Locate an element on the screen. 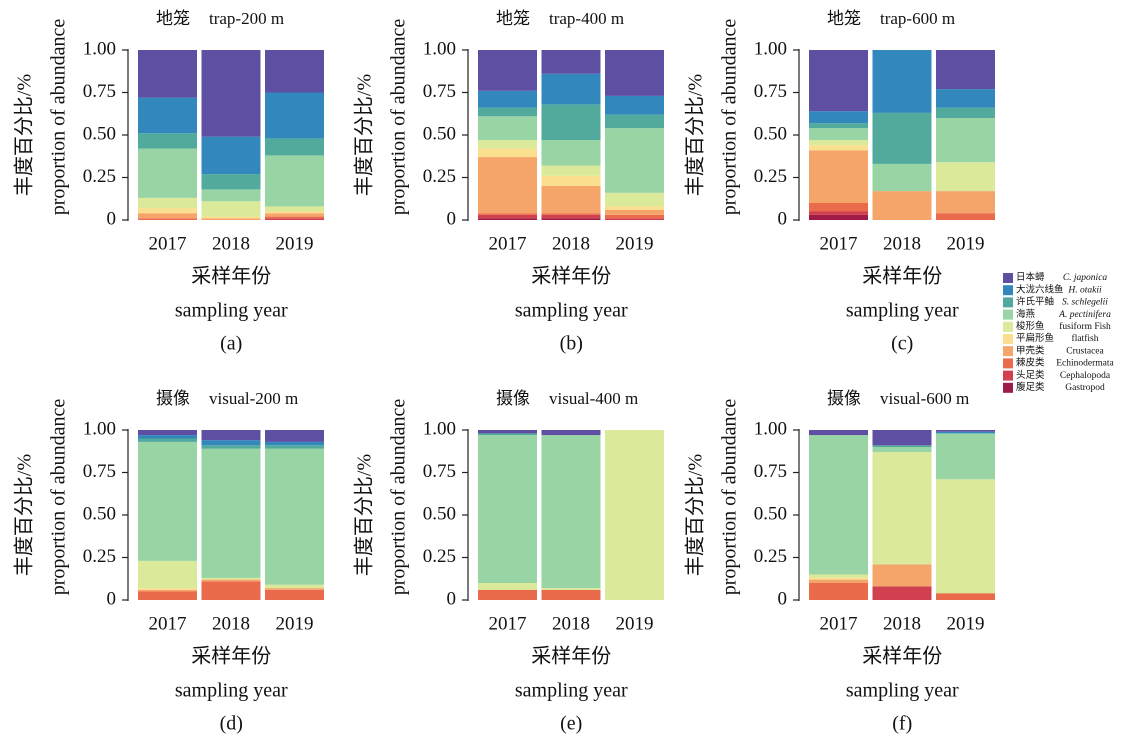 The image size is (1142, 734). y-tick-label: 0.75 is located at coordinates (439, 471).